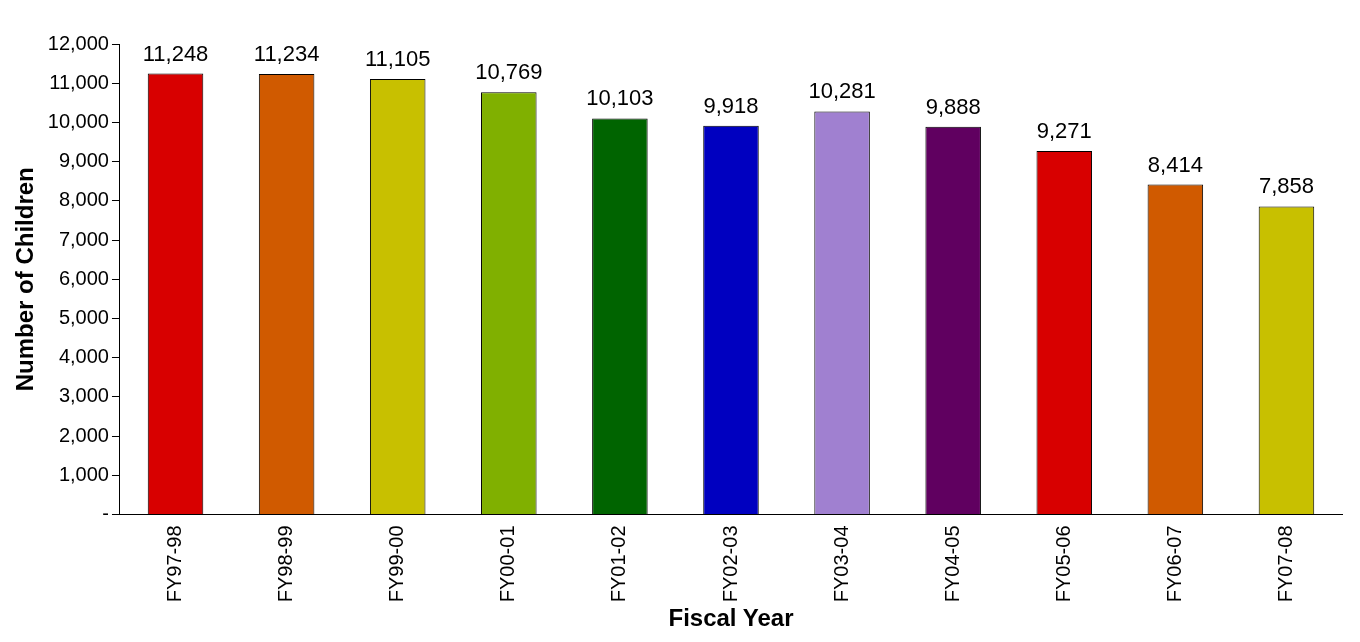 The height and width of the screenshot is (642, 1360). I want to click on y-tick-label: 2,000, so click(83, 434).